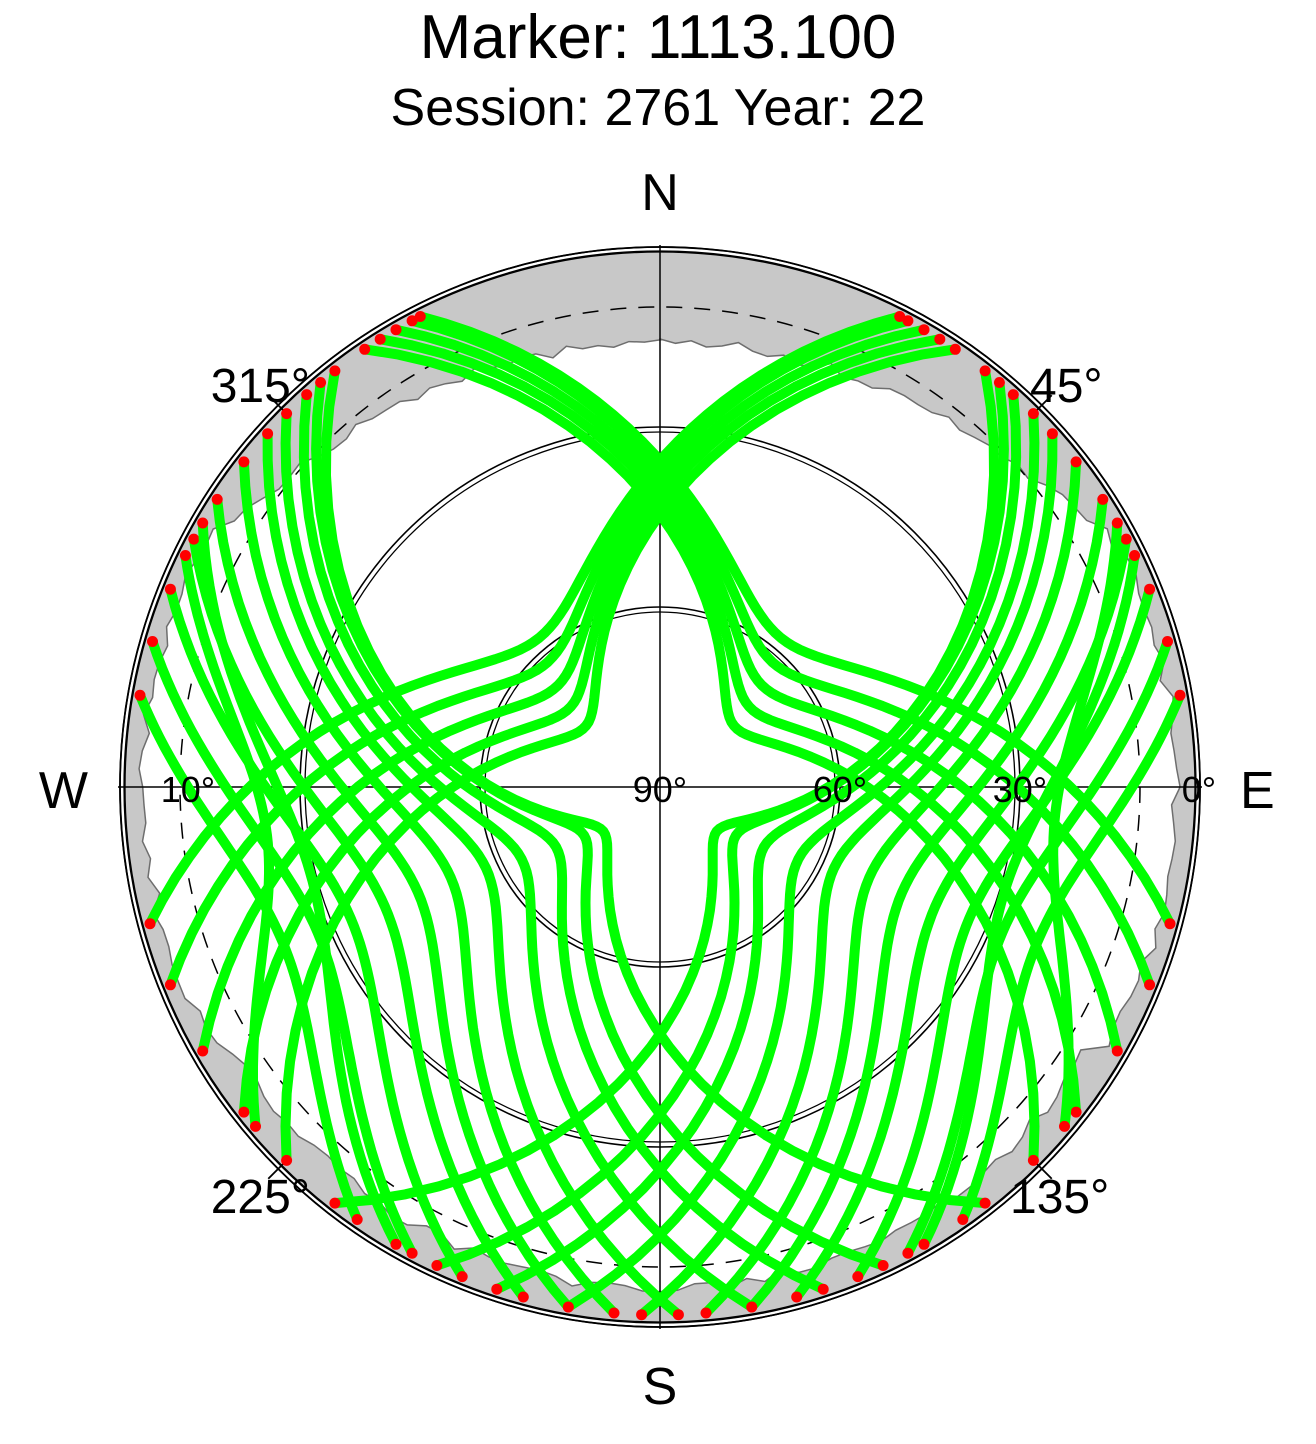 Image resolution: width=1316 pixels, height=1444 pixels. What do you see at coordinates (658, 37) in the screenshot?
I see `chart-title: Marker: 1113.100` at bounding box center [658, 37].